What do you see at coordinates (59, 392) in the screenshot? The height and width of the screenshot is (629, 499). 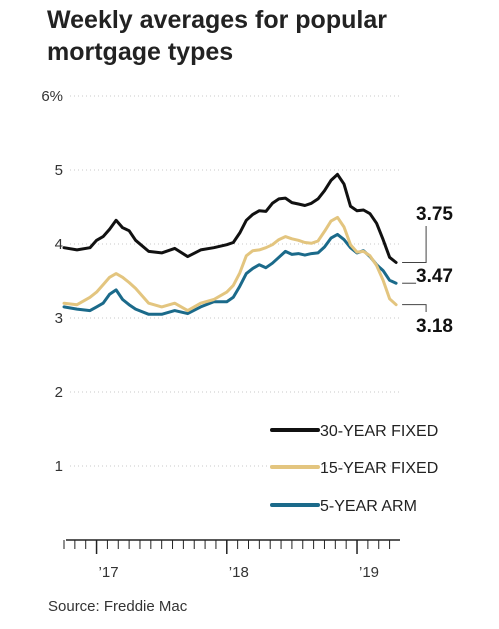 I see `y-tick-label: 2` at bounding box center [59, 392].